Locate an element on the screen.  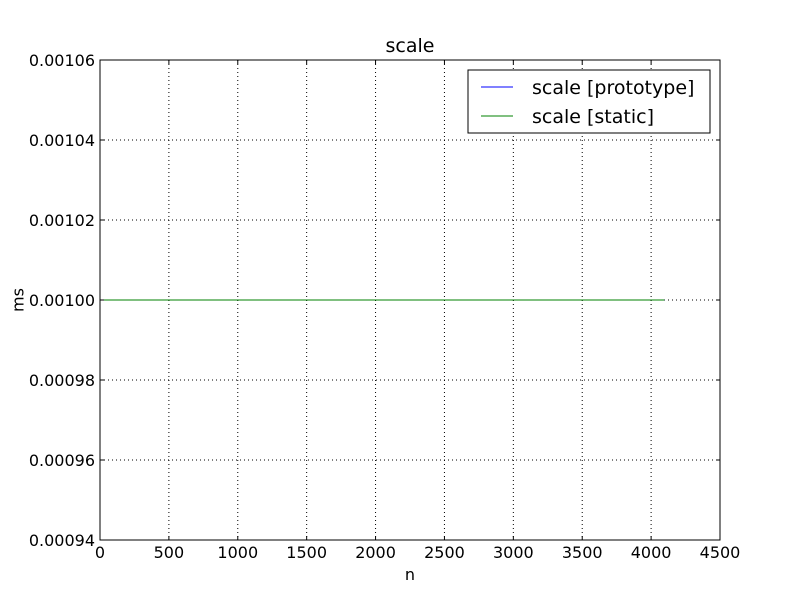
legend-box is located at coordinates (589, 101).